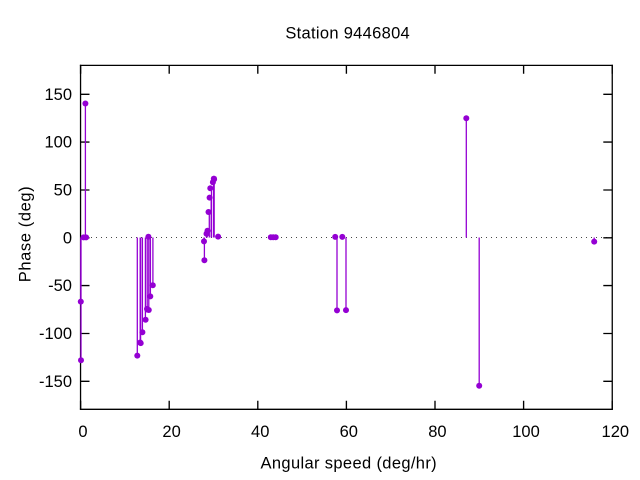  What do you see at coordinates (347, 34) in the screenshot?
I see `svg-text: Station 9446804` at bounding box center [347, 34].